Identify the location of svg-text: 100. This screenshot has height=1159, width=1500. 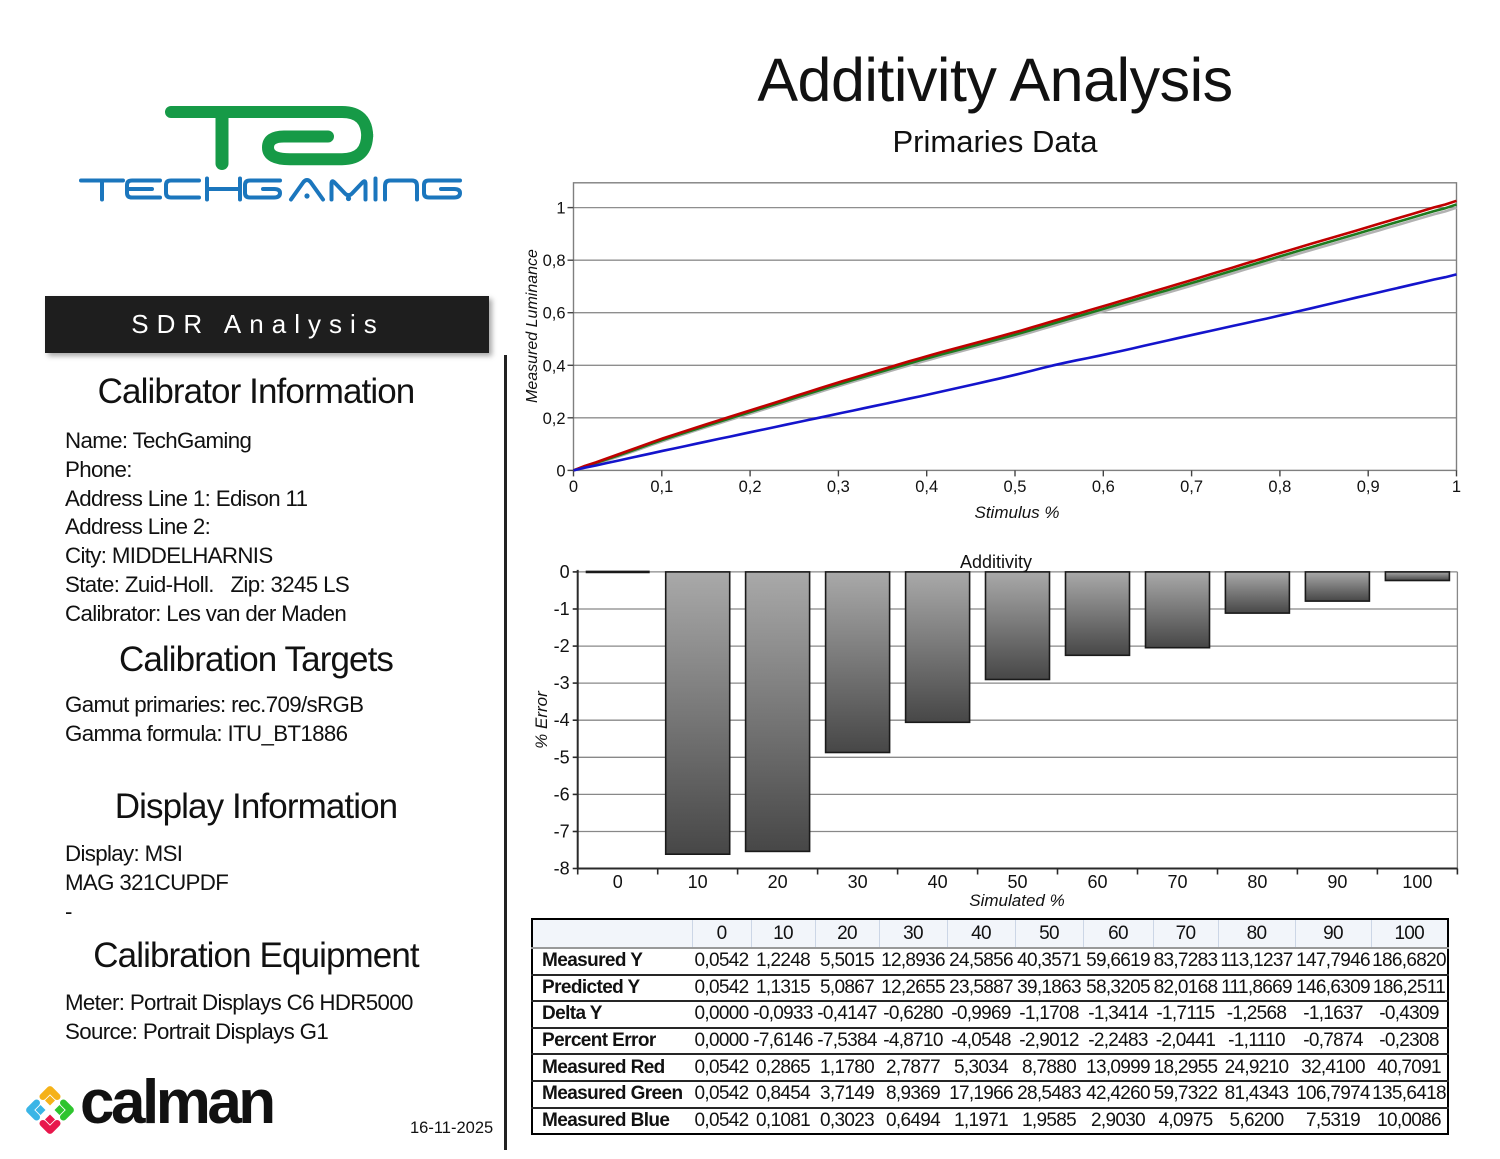
(1417, 882).